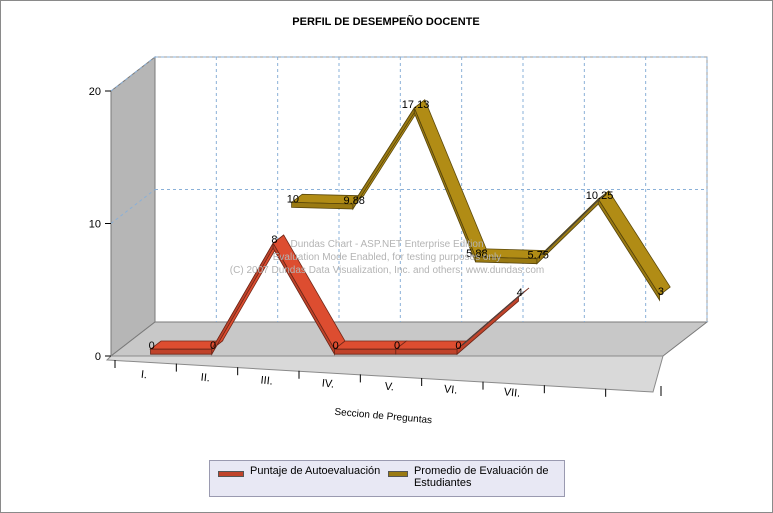  I want to click on data-label: 5.88, so click(476, 254).